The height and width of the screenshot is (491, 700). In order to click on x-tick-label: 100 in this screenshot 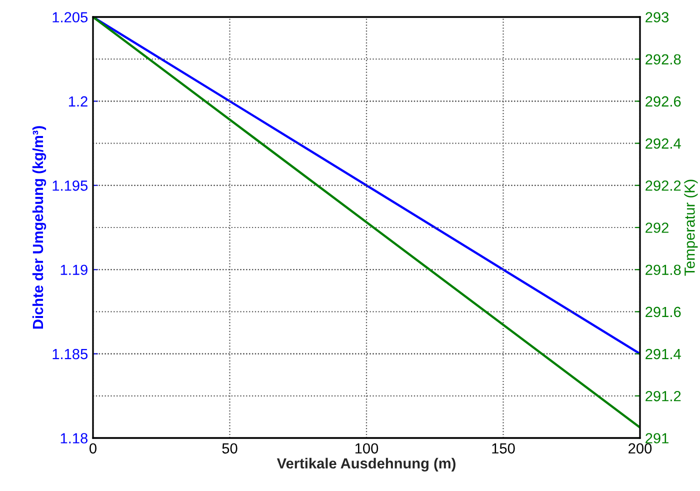, I will do `click(366, 448)`.